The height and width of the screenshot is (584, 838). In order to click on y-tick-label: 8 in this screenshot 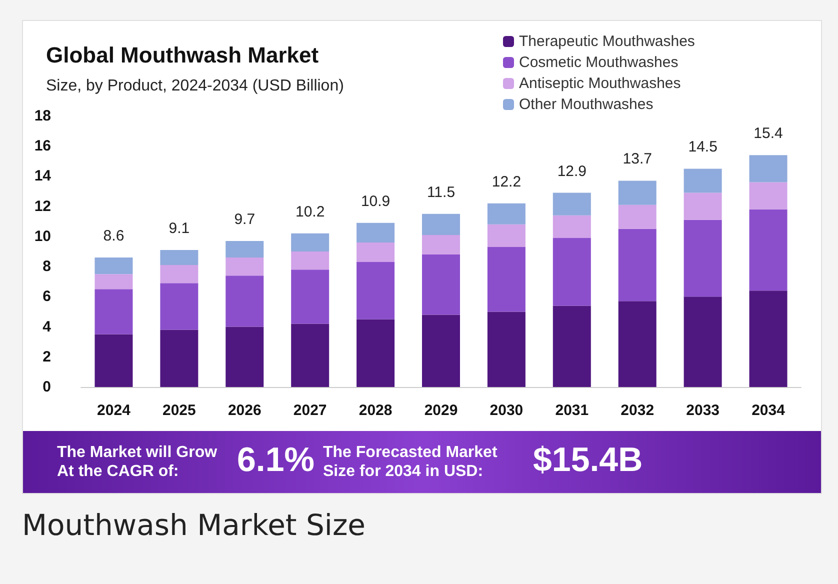, I will do `click(46, 267)`.